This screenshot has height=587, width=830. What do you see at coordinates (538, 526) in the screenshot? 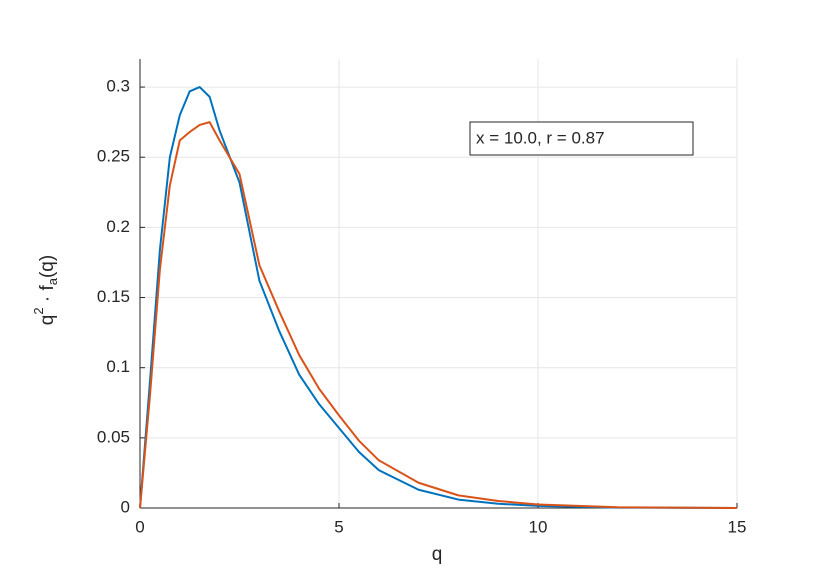
I see `x-tick-label: 10` at bounding box center [538, 526].